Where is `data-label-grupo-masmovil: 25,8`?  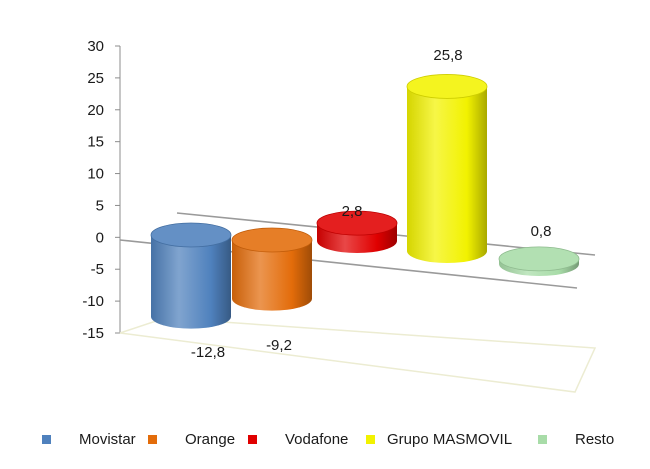
data-label-grupo-masmovil: 25,8 is located at coordinates (447, 55).